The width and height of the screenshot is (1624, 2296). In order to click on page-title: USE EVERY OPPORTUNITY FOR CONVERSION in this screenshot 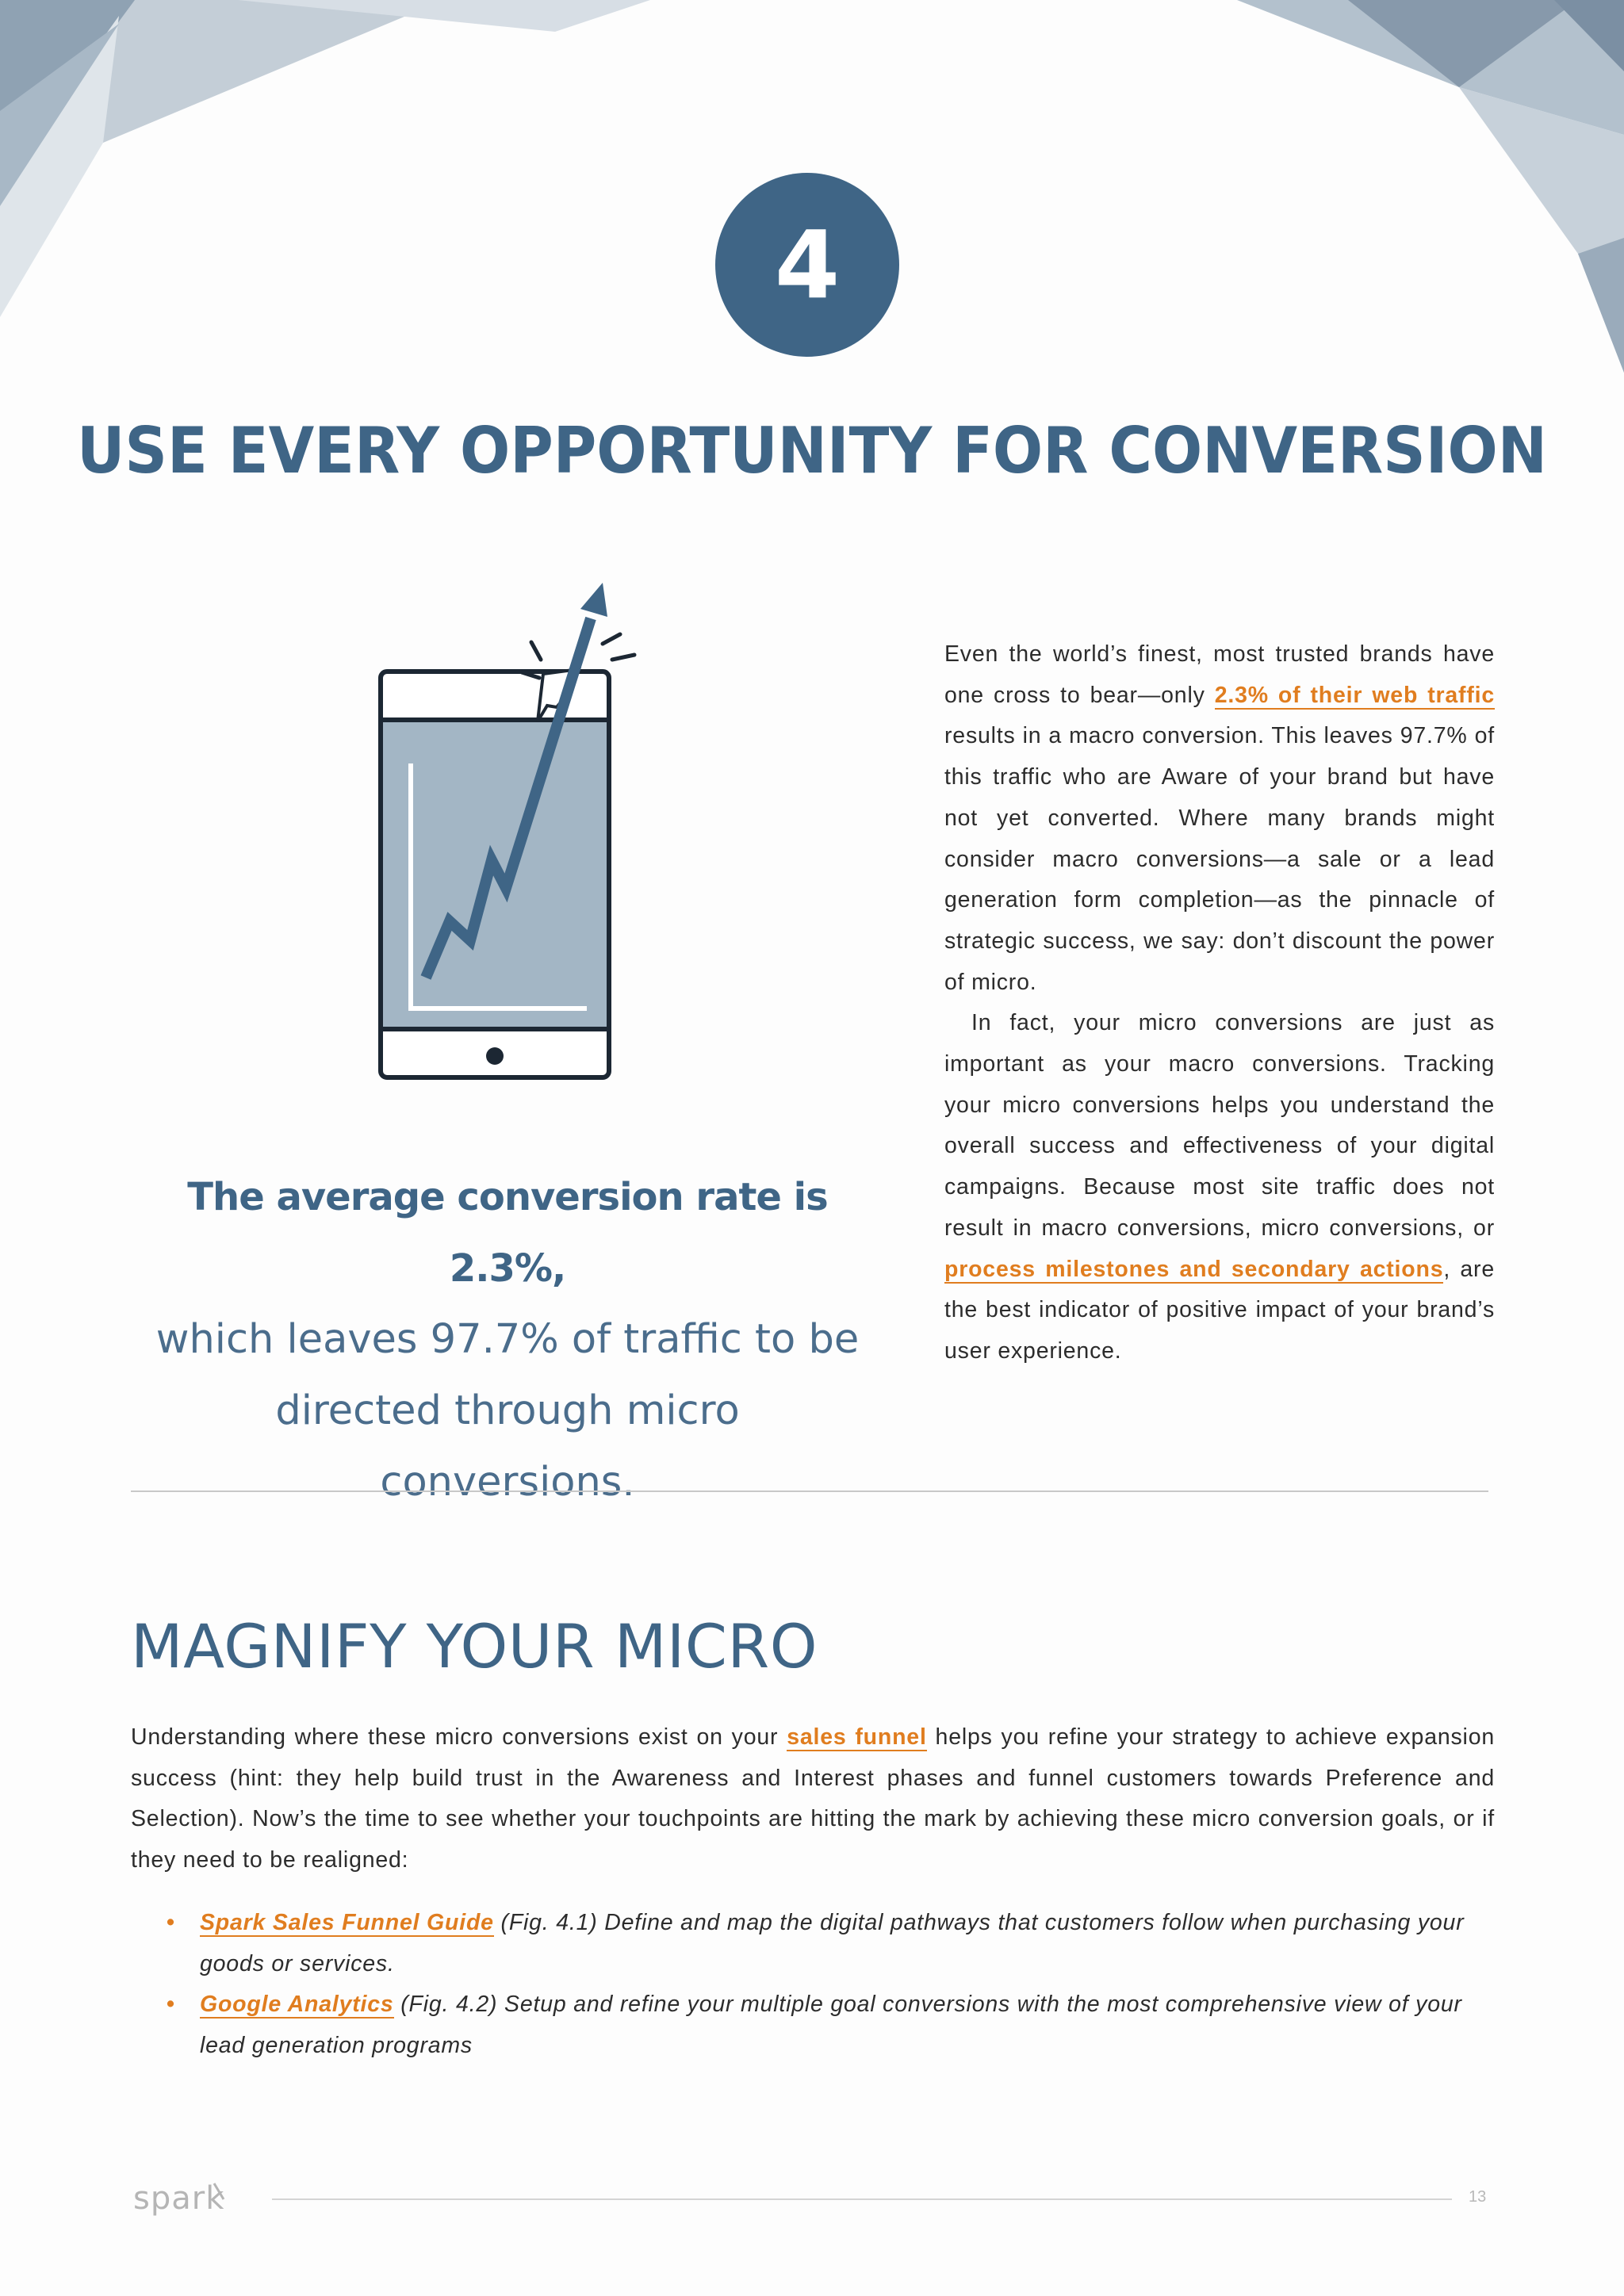, I will do `click(812, 451)`.